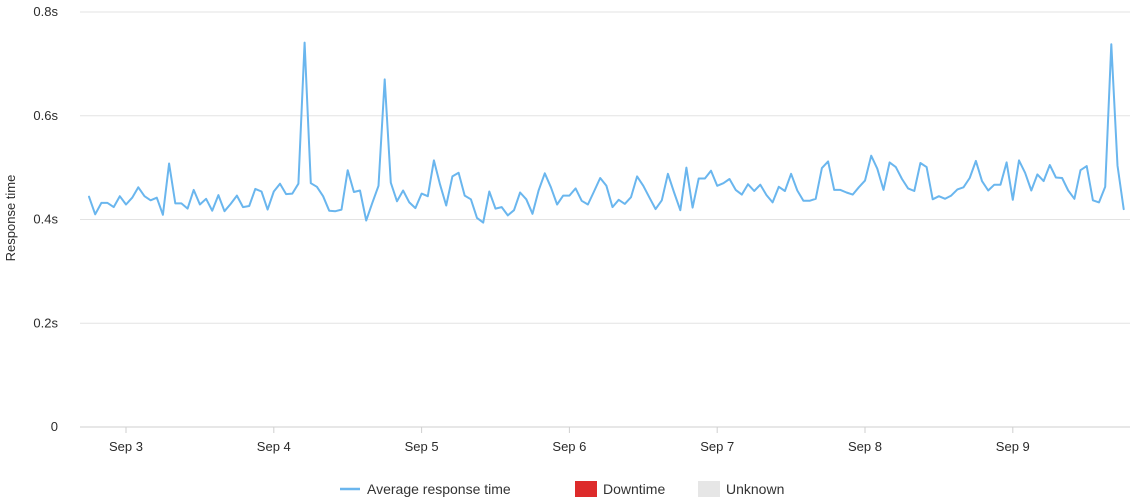  Describe the element at coordinates (45, 115) in the screenshot. I see `y-tick-label: 0.6s` at that location.